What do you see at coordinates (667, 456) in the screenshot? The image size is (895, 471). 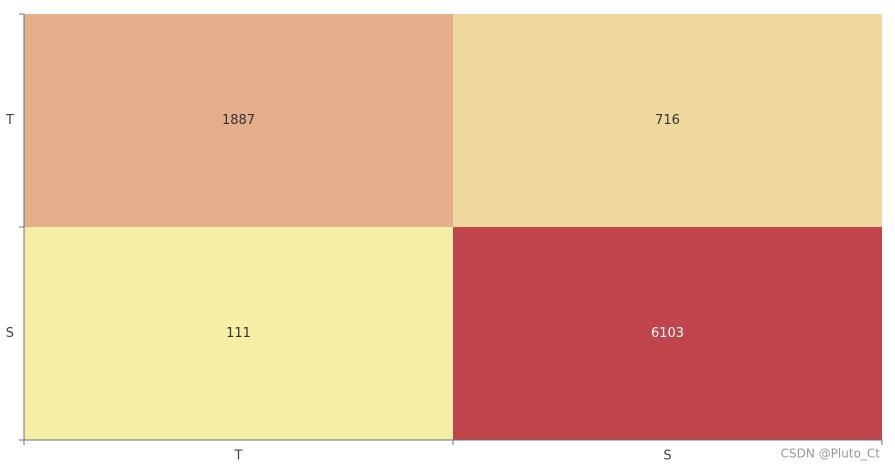 I see `x-tick-label: S` at bounding box center [667, 456].